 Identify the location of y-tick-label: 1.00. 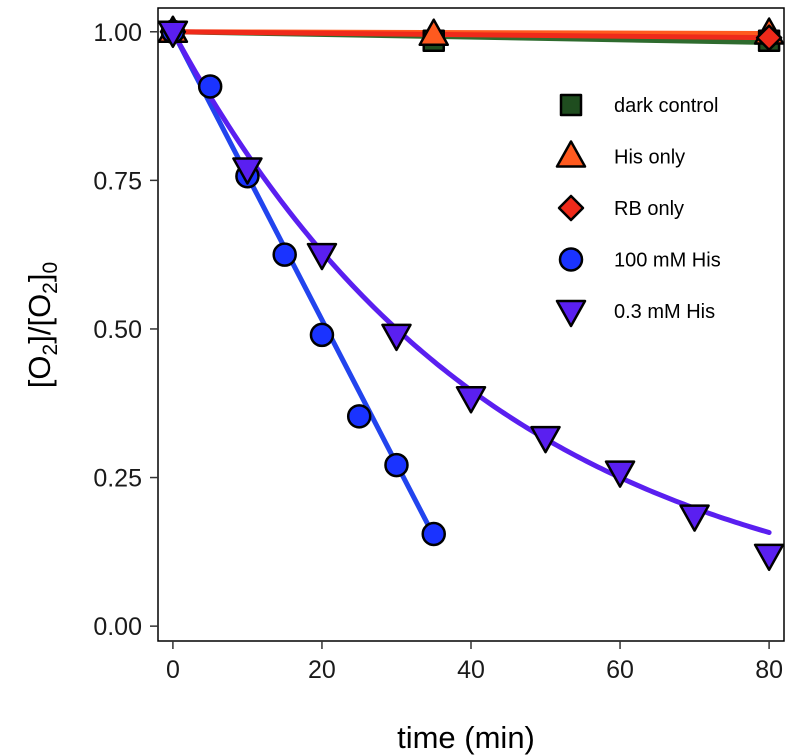
(117, 33).